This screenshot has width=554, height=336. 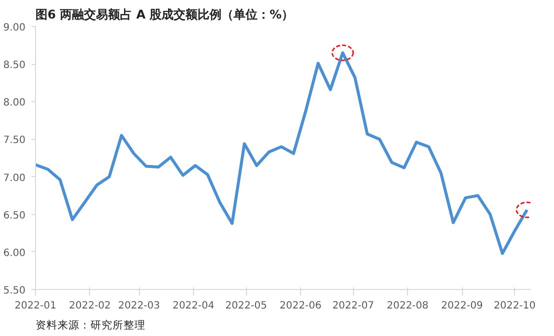 I want to click on x-tick-label: 2022-08, so click(x=407, y=306).